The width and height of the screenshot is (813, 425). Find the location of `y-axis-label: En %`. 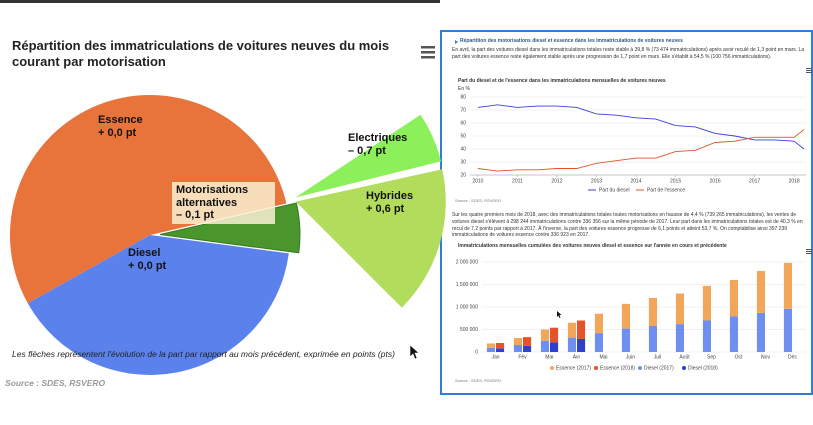

y-axis-label: En % is located at coordinates (464, 89).